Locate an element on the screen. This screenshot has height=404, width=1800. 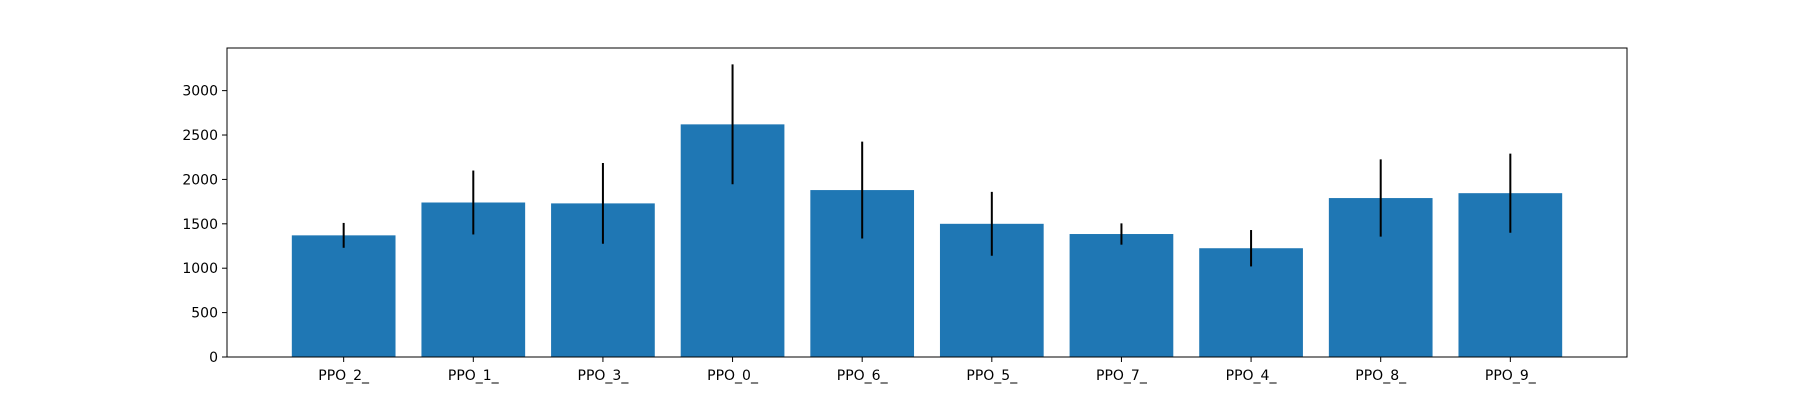
x-tick-label: PPO_4_ is located at coordinates (1252, 376).